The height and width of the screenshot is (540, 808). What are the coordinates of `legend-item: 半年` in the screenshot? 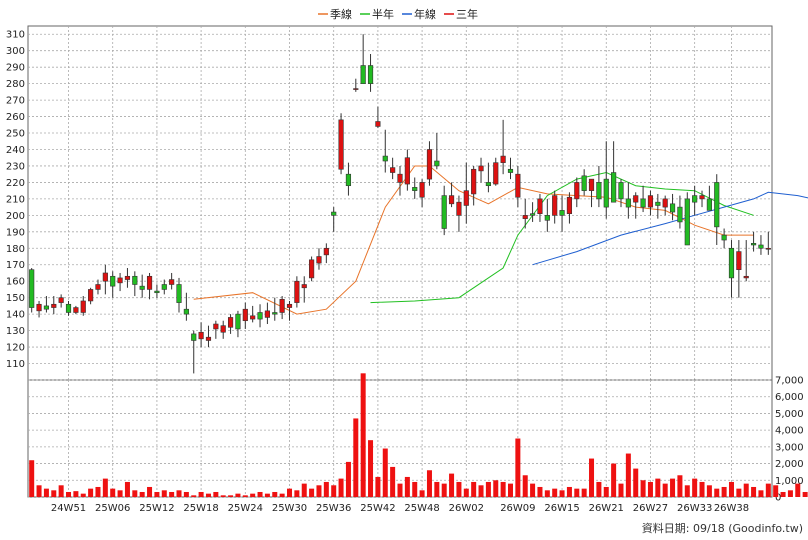 It's located at (377, 14).